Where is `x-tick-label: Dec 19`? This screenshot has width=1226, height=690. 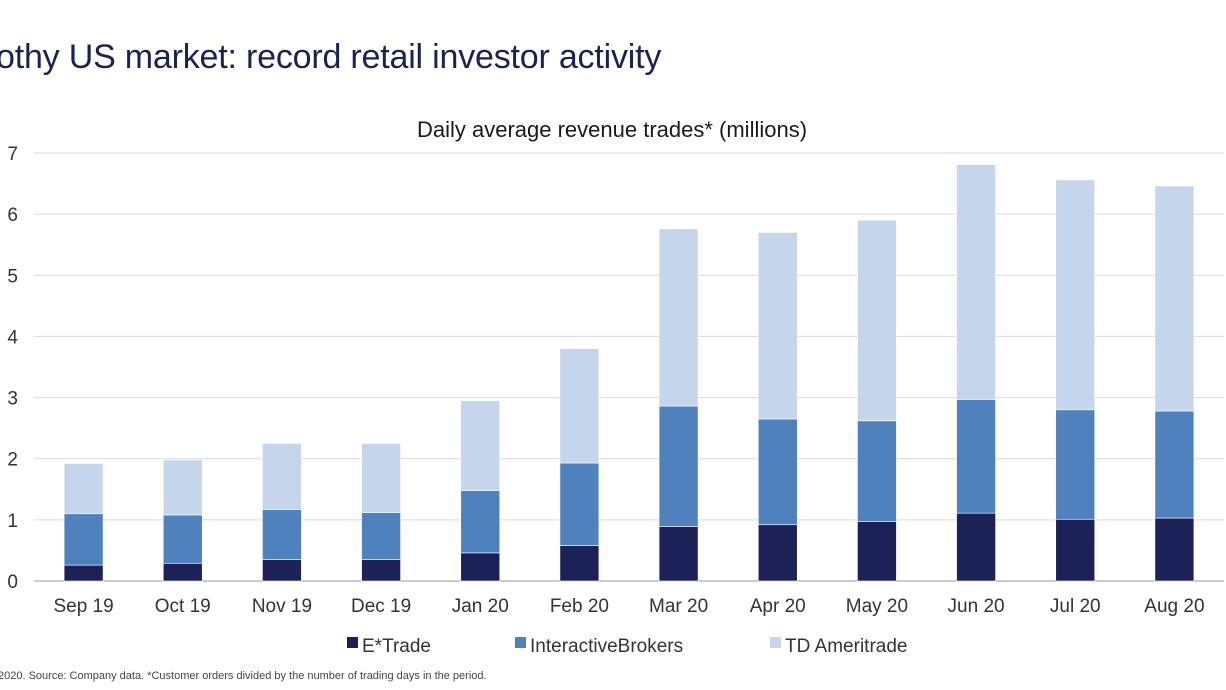 x-tick-label: Dec 19 is located at coordinates (381, 606).